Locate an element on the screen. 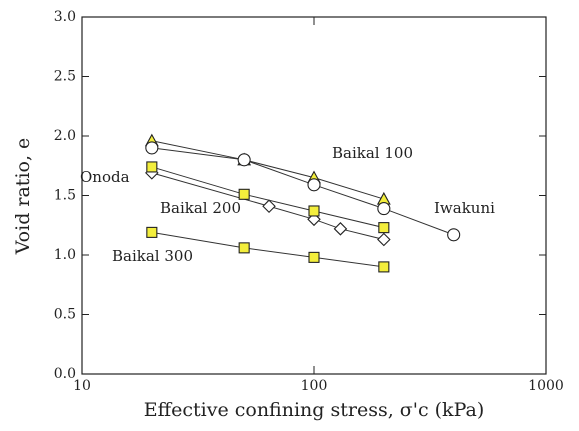 The height and width of the screenshot is (431, 579). y-tick-label: 2.0 is located at coordinates (65, 136).